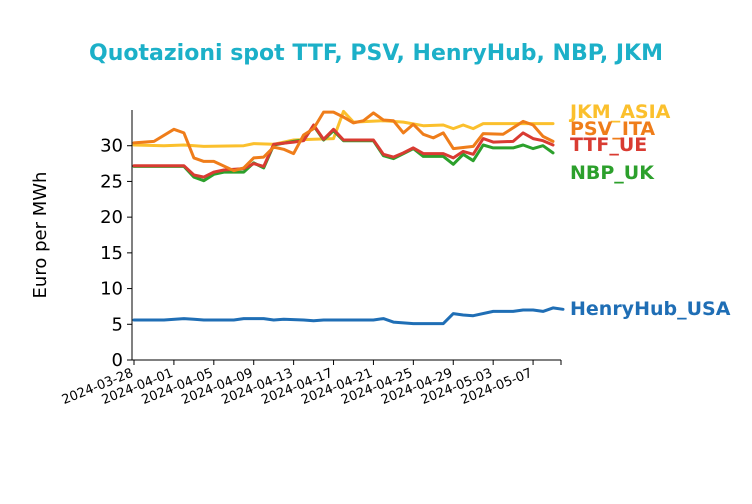 The width and height of the screenshot is (752, 504). Describe the element at coordinates (348, 316) in the screenshot. I see `series-line-henryhub-usa` at that location.